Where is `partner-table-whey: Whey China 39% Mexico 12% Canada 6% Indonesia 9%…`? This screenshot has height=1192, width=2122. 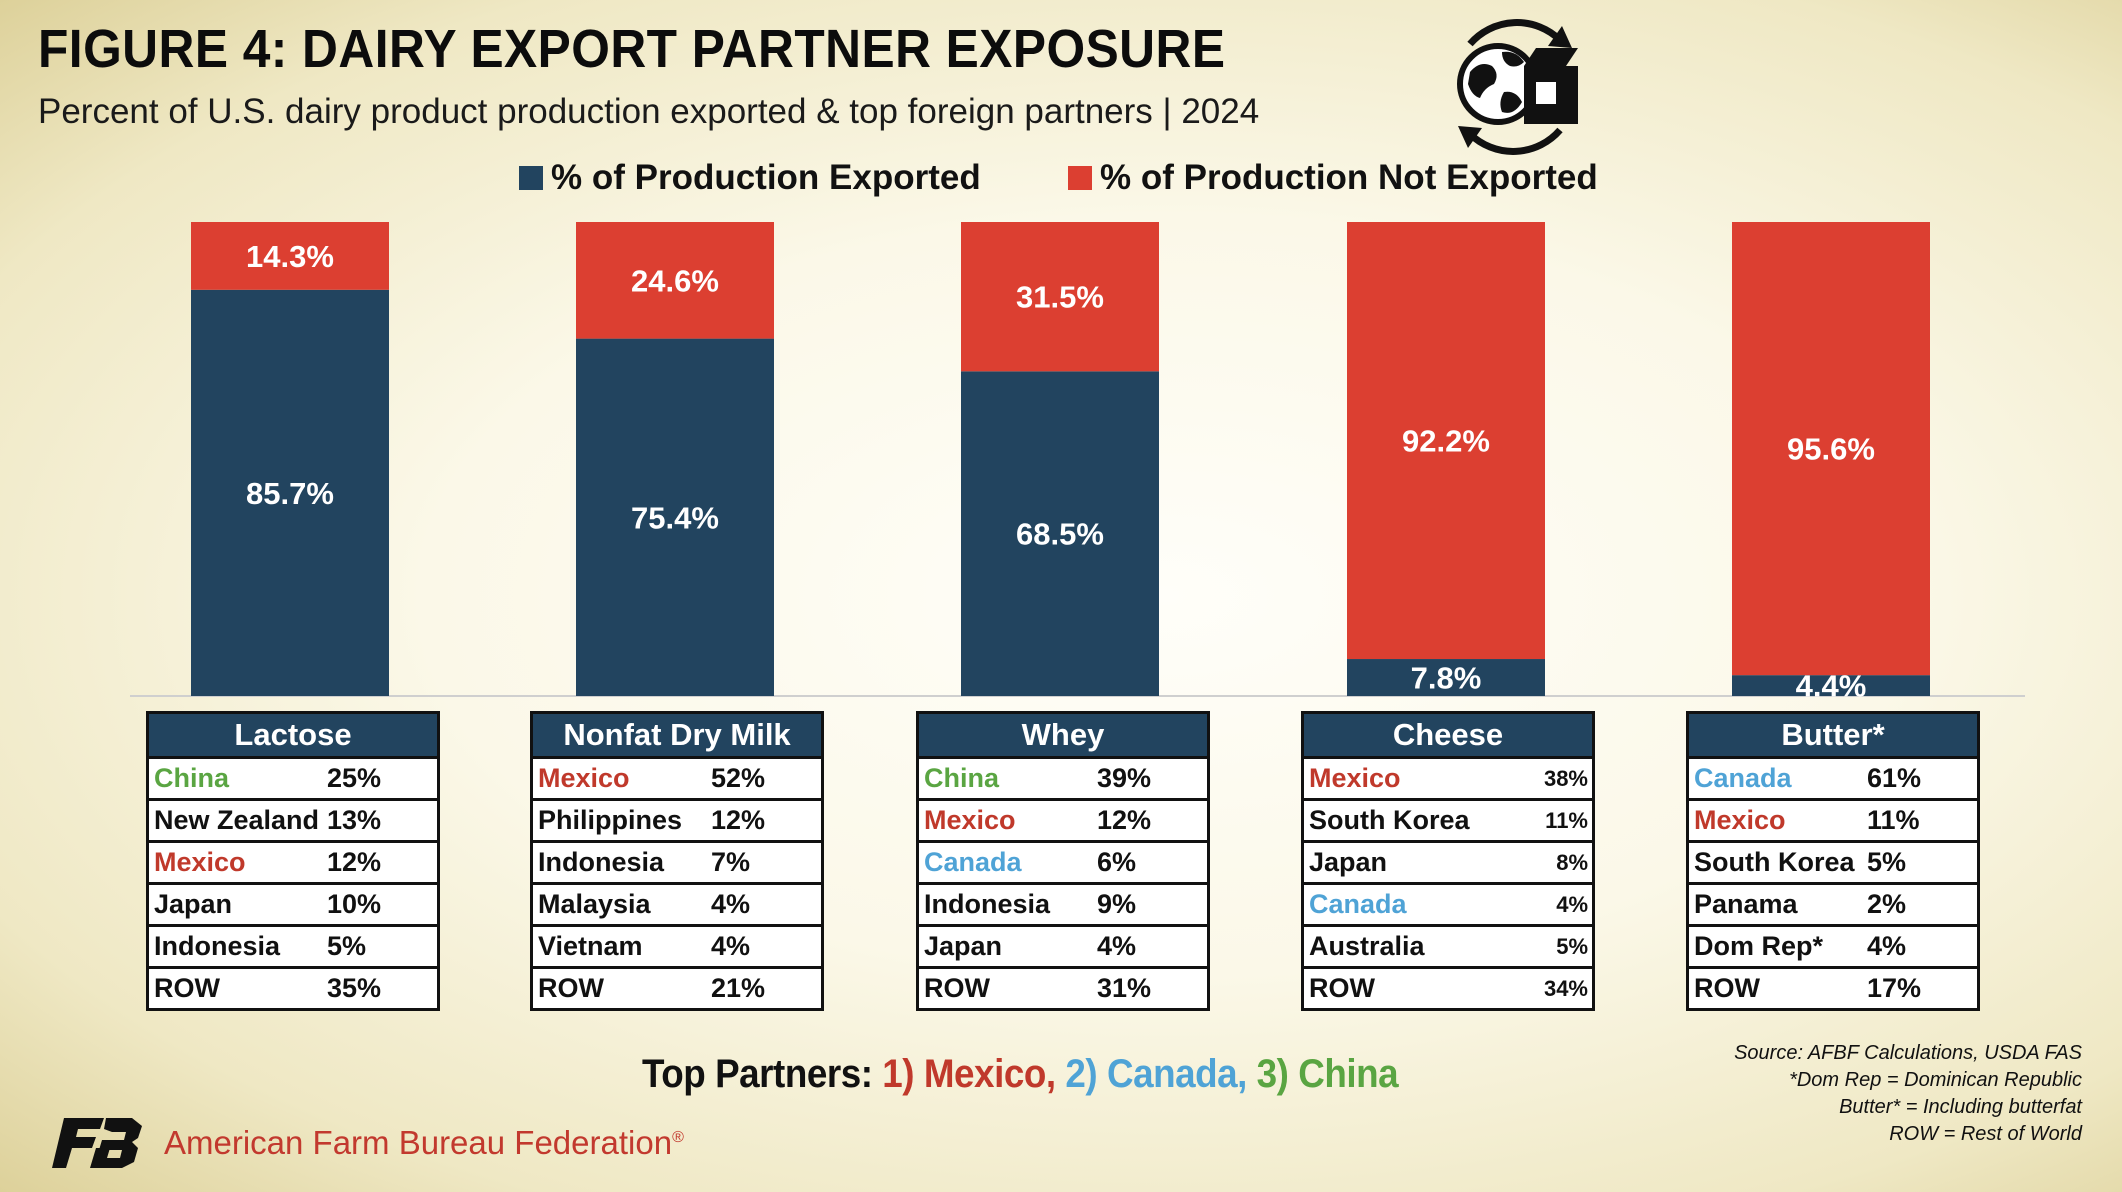
partner-table-whey: Whey China 39% Mexico 12% Canada 6% Indonesia 9%… is located at coordinates (1063, 861).